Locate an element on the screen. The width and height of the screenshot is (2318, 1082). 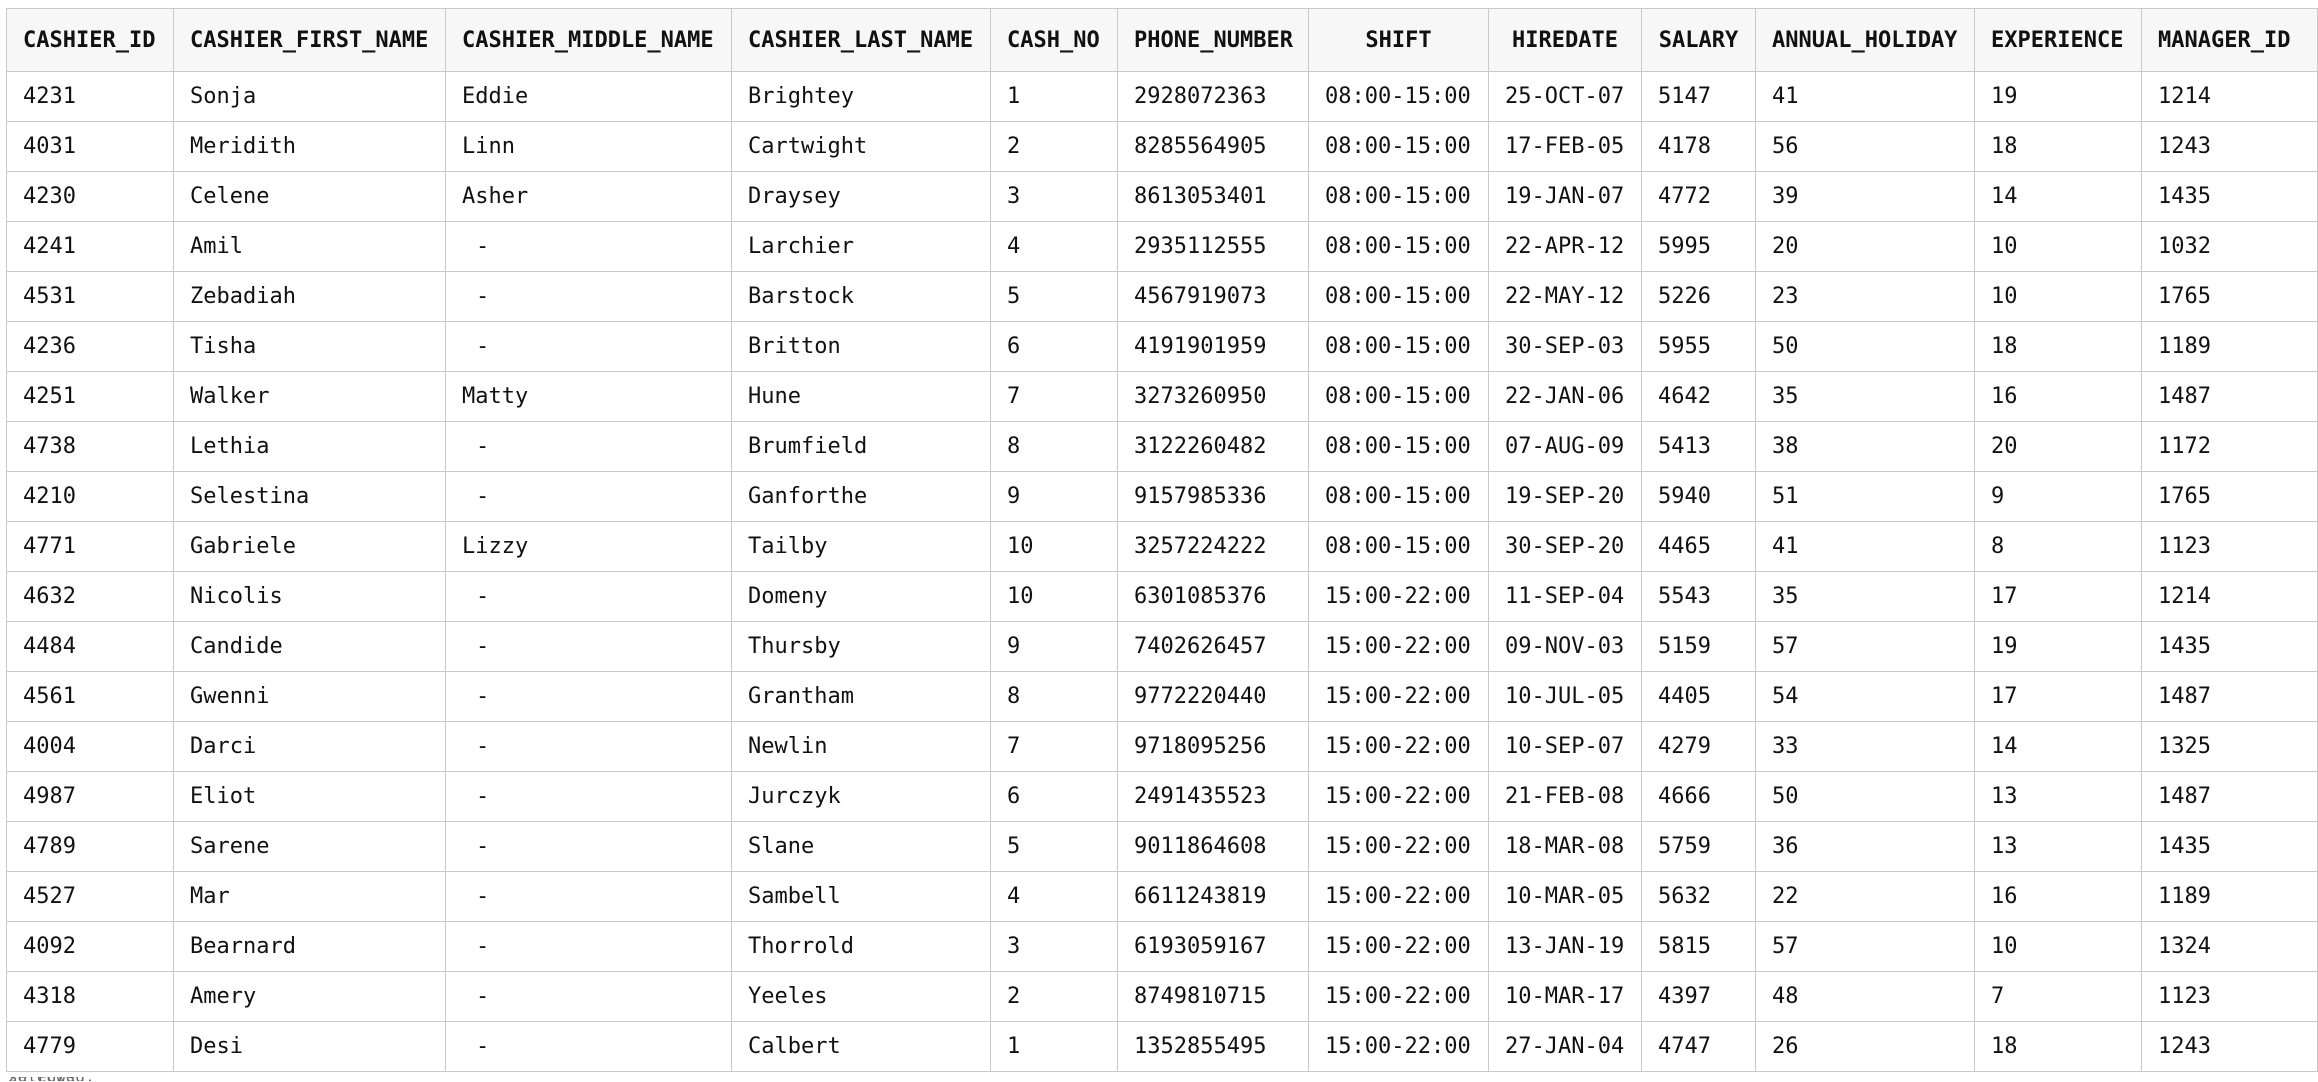
cell-annual-holiday: 41 is located at coordinates (1865, 546).